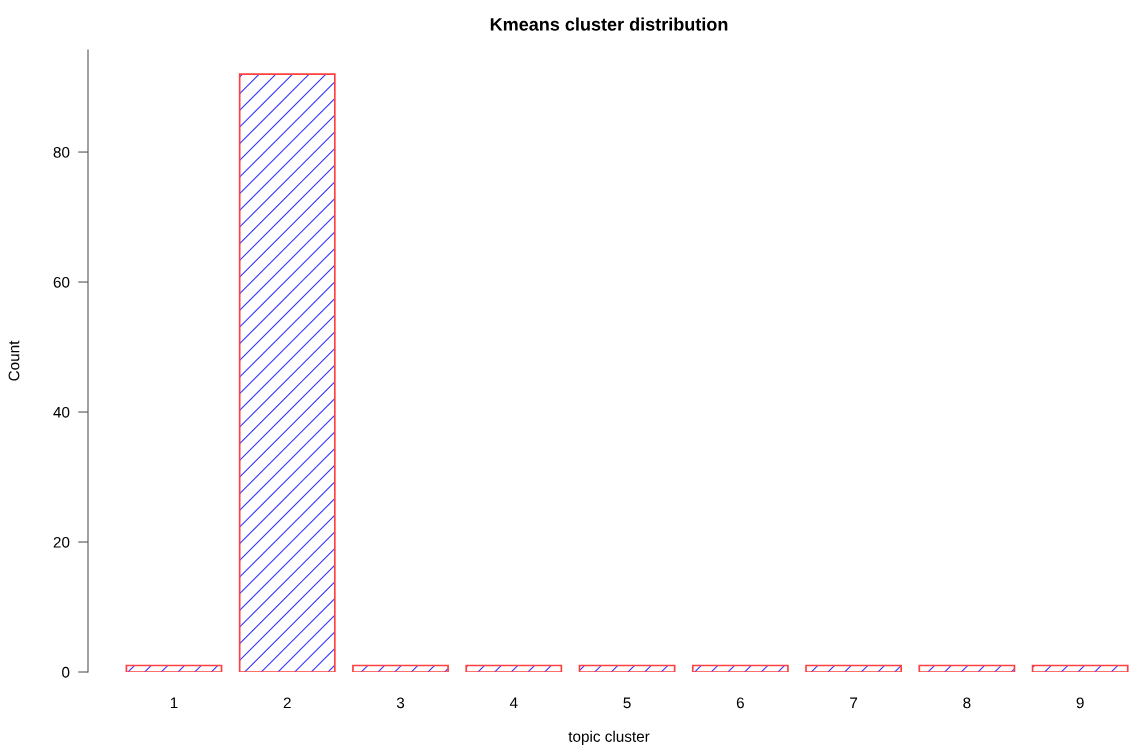 Image resolution: width=1130 pixels, height=749 pixels. I want to click on y-tick-label: 80, so click(61, 152).